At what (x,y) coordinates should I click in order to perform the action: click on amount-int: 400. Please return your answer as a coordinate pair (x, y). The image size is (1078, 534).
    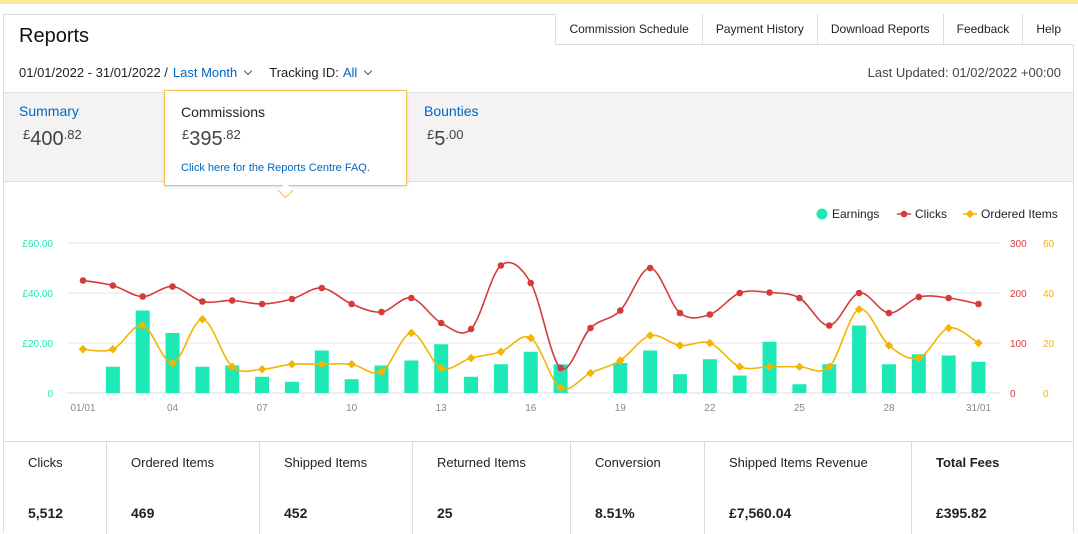
    Looking at the image, I should click on (47, 139).